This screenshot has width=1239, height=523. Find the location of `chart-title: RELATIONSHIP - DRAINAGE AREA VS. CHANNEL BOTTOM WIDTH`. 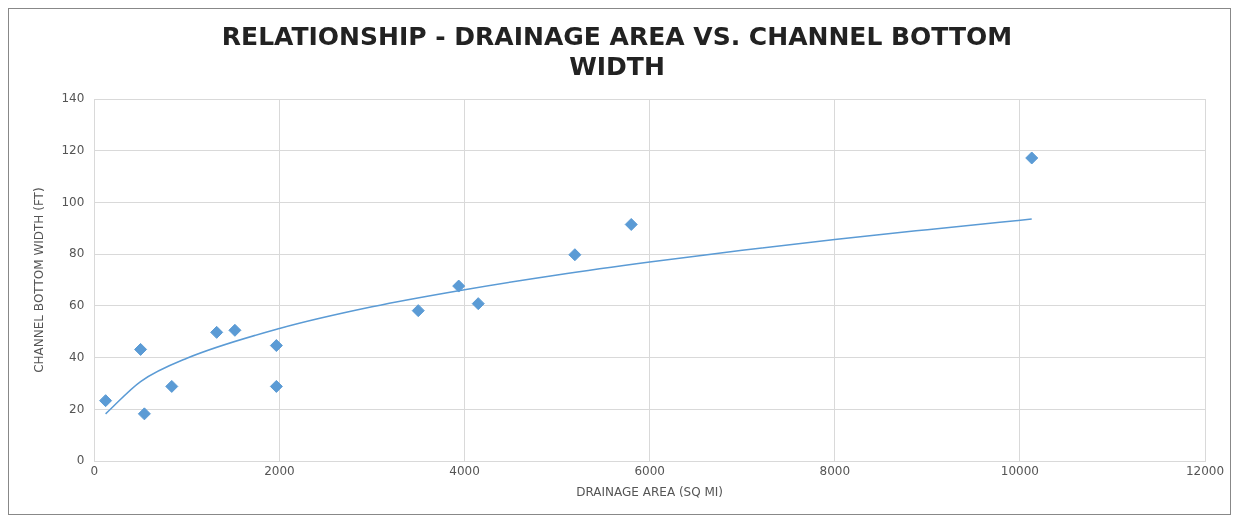

chart-title: RELATIONSHIP - DRAINAGE AREA VS. CHANNEL BOTTOM WIDTH is located at coordinates (617, 51).